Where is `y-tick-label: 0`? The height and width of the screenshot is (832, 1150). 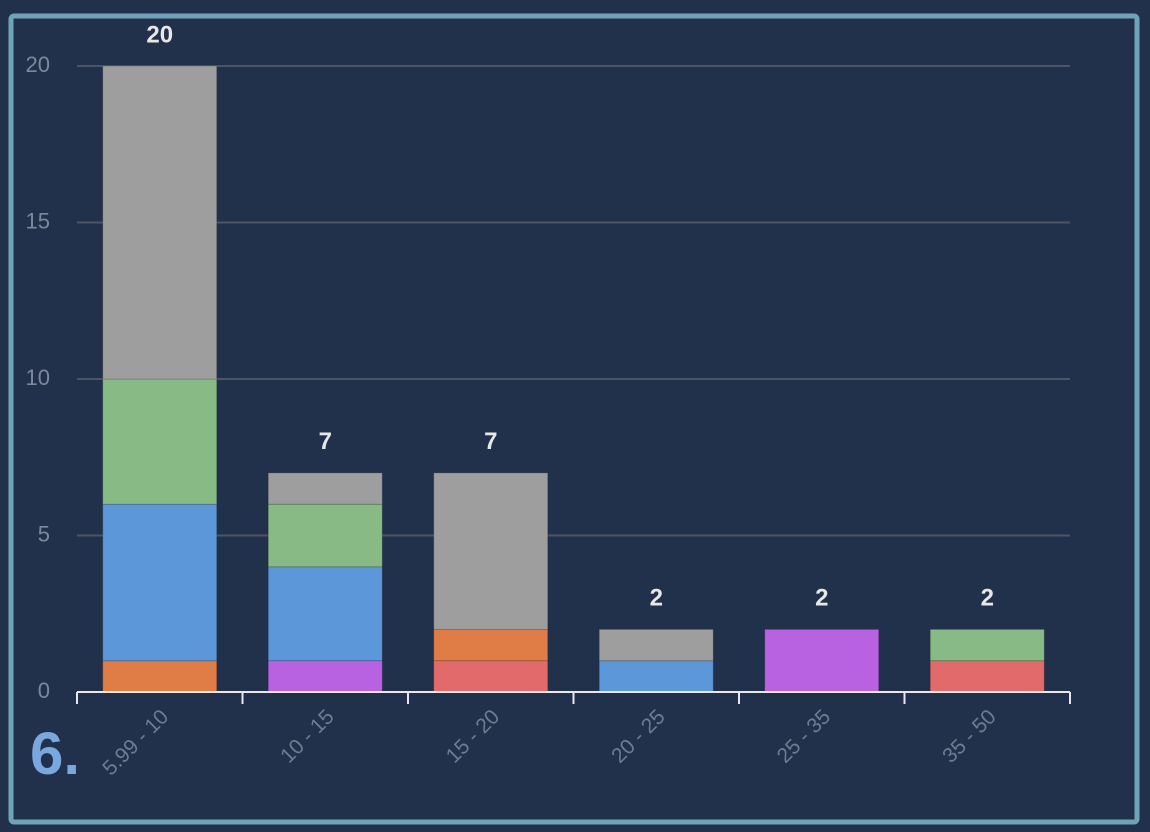
y-tick-label: 0 is located at coordinates (44, 690).